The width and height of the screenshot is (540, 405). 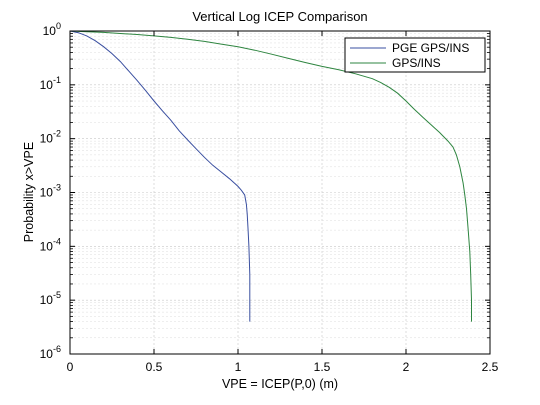 What do you see at coordinates (280, 384) in the screenshot?
I see `x-axis-label: VPE = ICEP(P,0) (m)` at bounding box center [280, 384].